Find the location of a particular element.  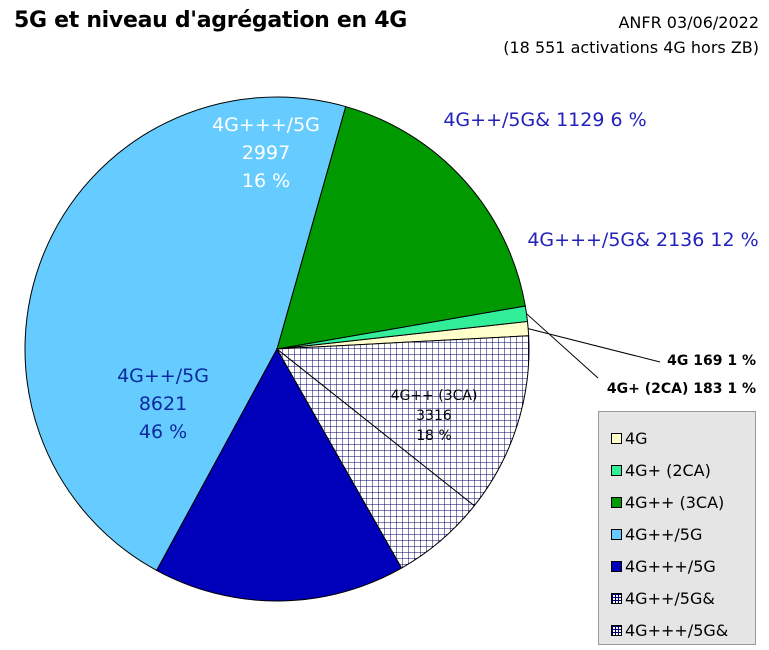

legend-label: 4G++ (3CA) is located at coordinates (675, 502).